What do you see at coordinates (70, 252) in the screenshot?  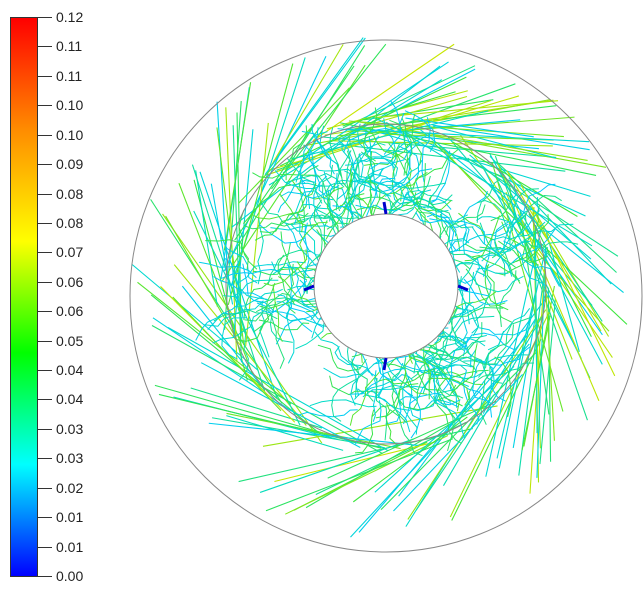 I see `colorbar-tick-label: 0.07` at bounding box center [70, 252].